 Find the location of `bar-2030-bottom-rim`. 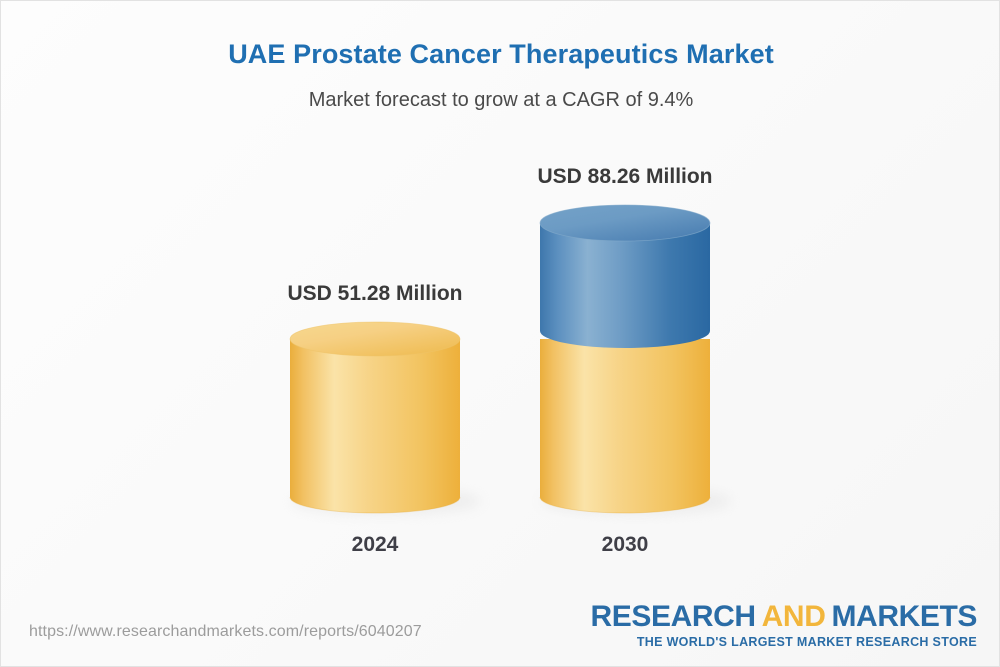

bar-2030-bottom-rim is located at coordinates (625, 505).